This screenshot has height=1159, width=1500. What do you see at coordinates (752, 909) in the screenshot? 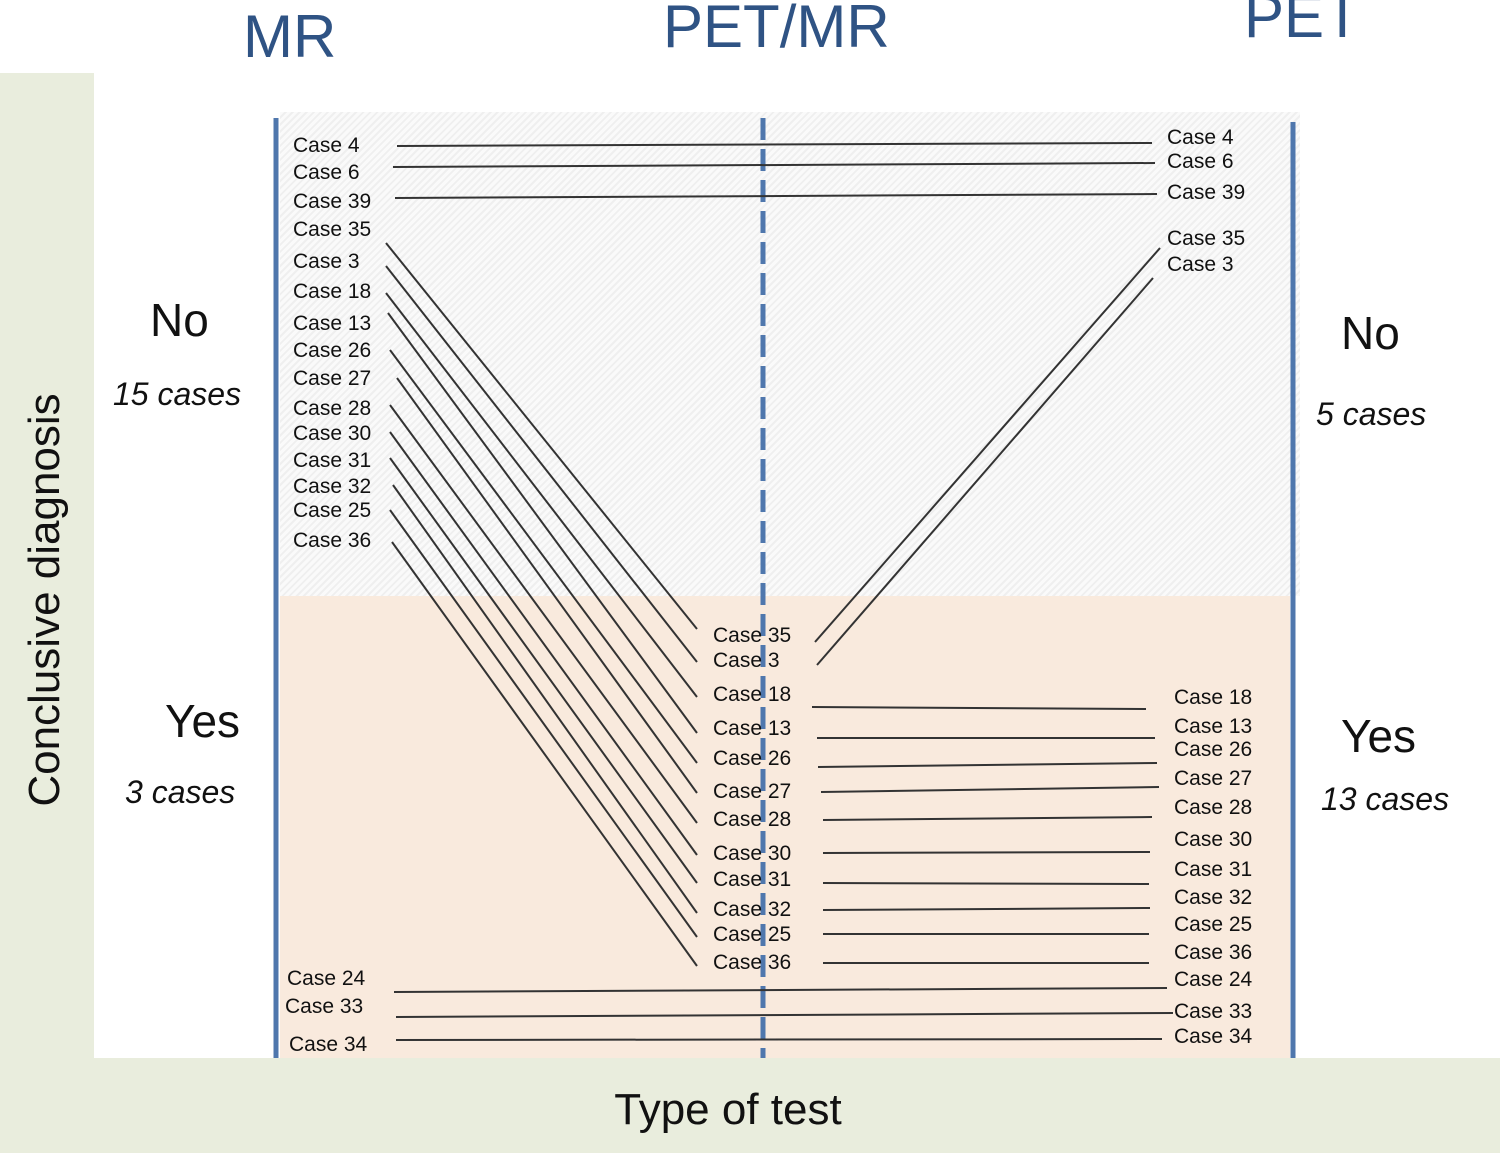
I see `petmr-case-label: Case 32` at bounding box center [752, 909].